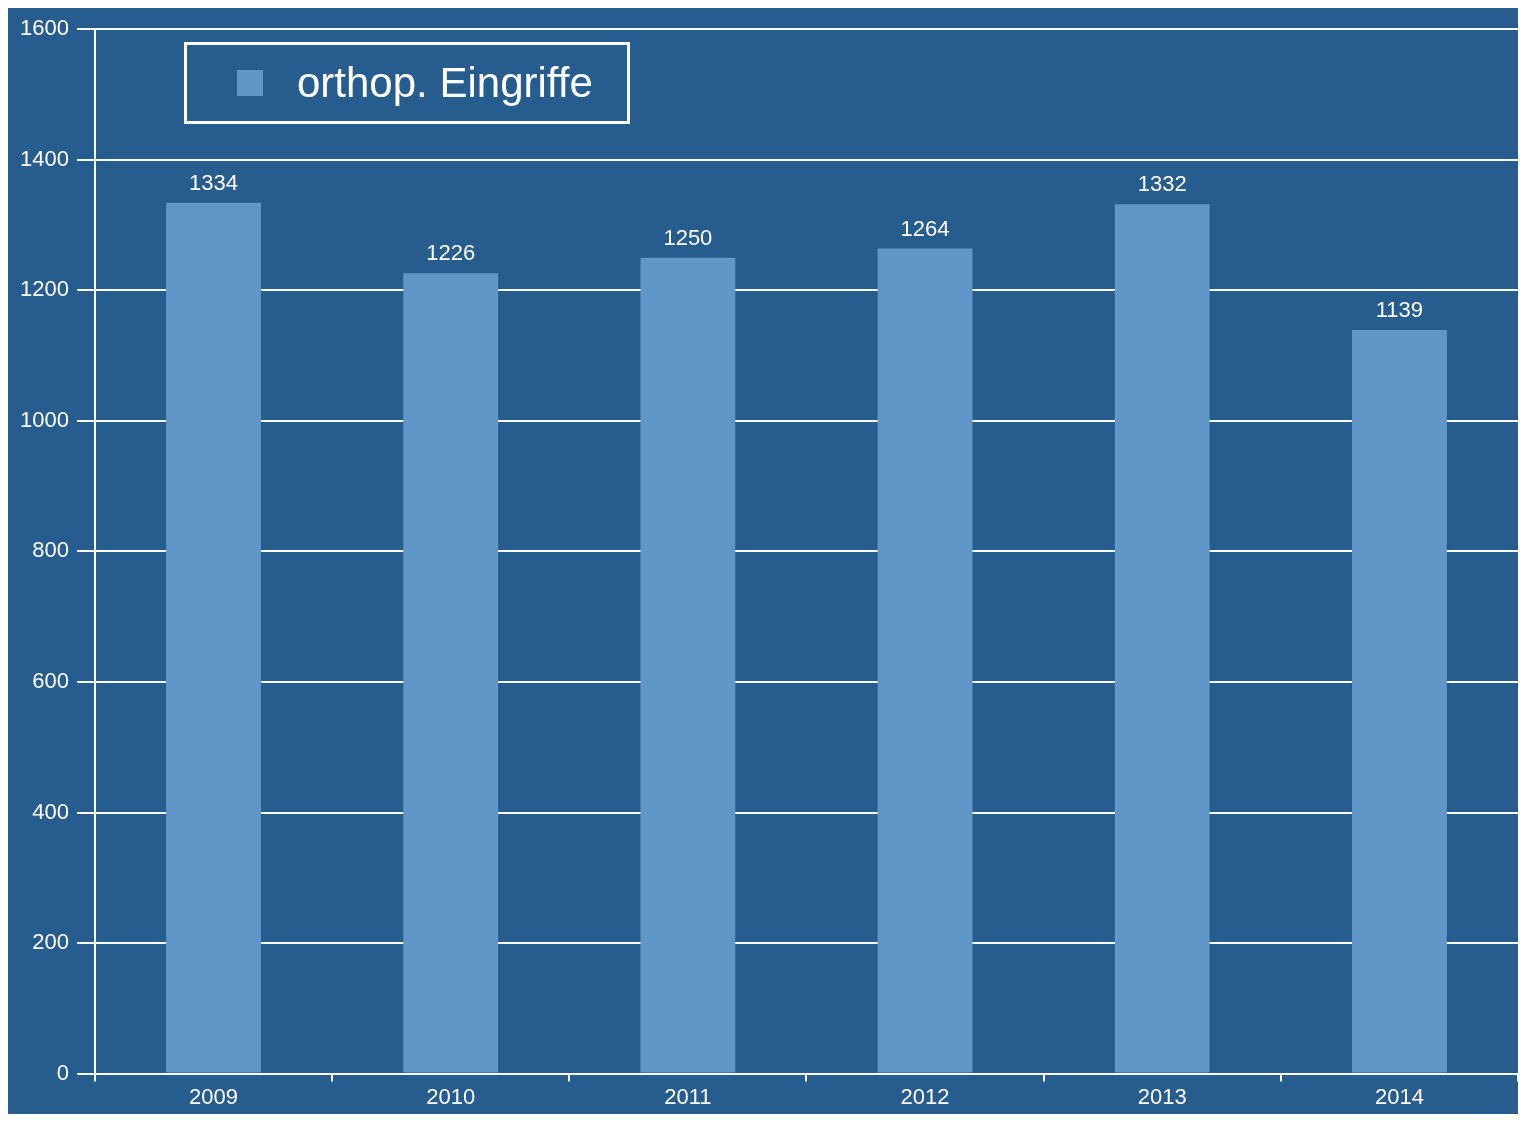 The image size is (1526, 1122). What do you see at coordinates (1399, 1096) in the screenshot?
I see `x-tick-label: 2014` at bounding box center [1399, 1096].